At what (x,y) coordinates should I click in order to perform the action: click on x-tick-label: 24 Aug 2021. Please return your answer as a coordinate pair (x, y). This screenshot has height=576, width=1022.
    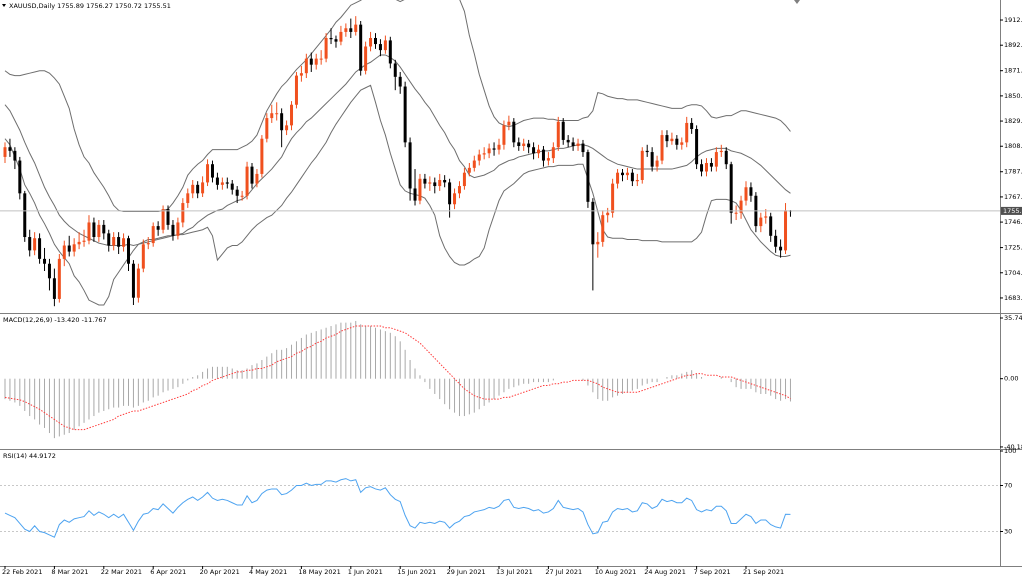
    Looking at the image, I should click on (665, 572).